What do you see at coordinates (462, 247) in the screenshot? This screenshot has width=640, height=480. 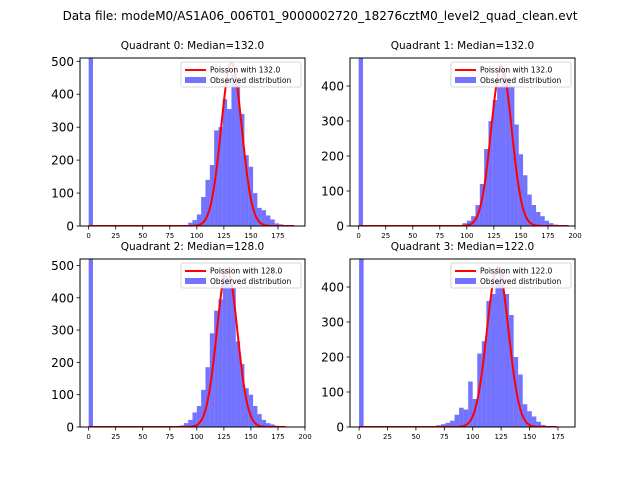 I see `panel-title: Quadrant 3: Median=122.0` at bounding box center [462, 247].